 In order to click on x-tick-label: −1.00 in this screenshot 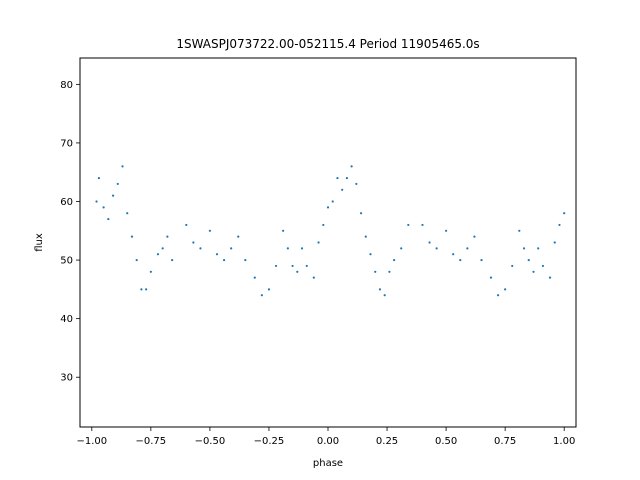, I will do `click(91, 441)`.